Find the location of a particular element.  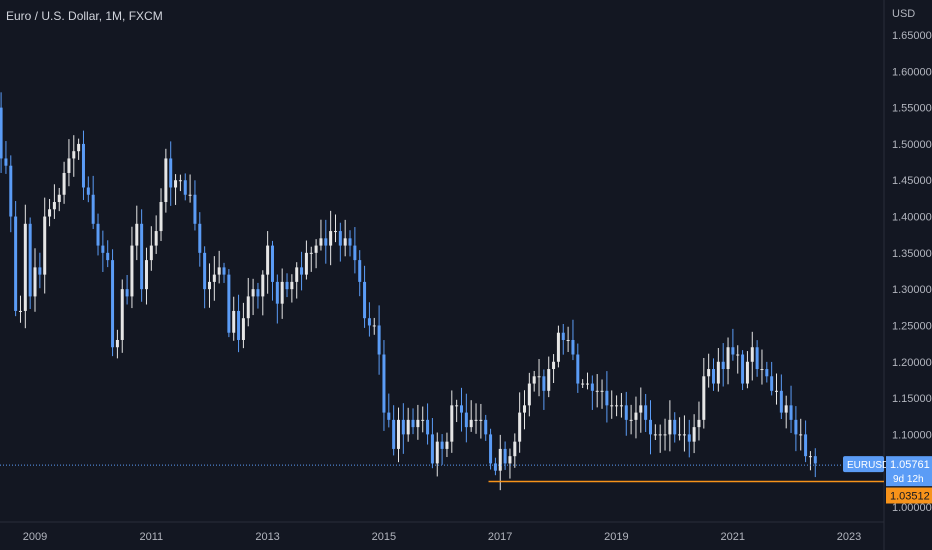

countdown-label: 9d 12h is located at coordinates (908, 479).